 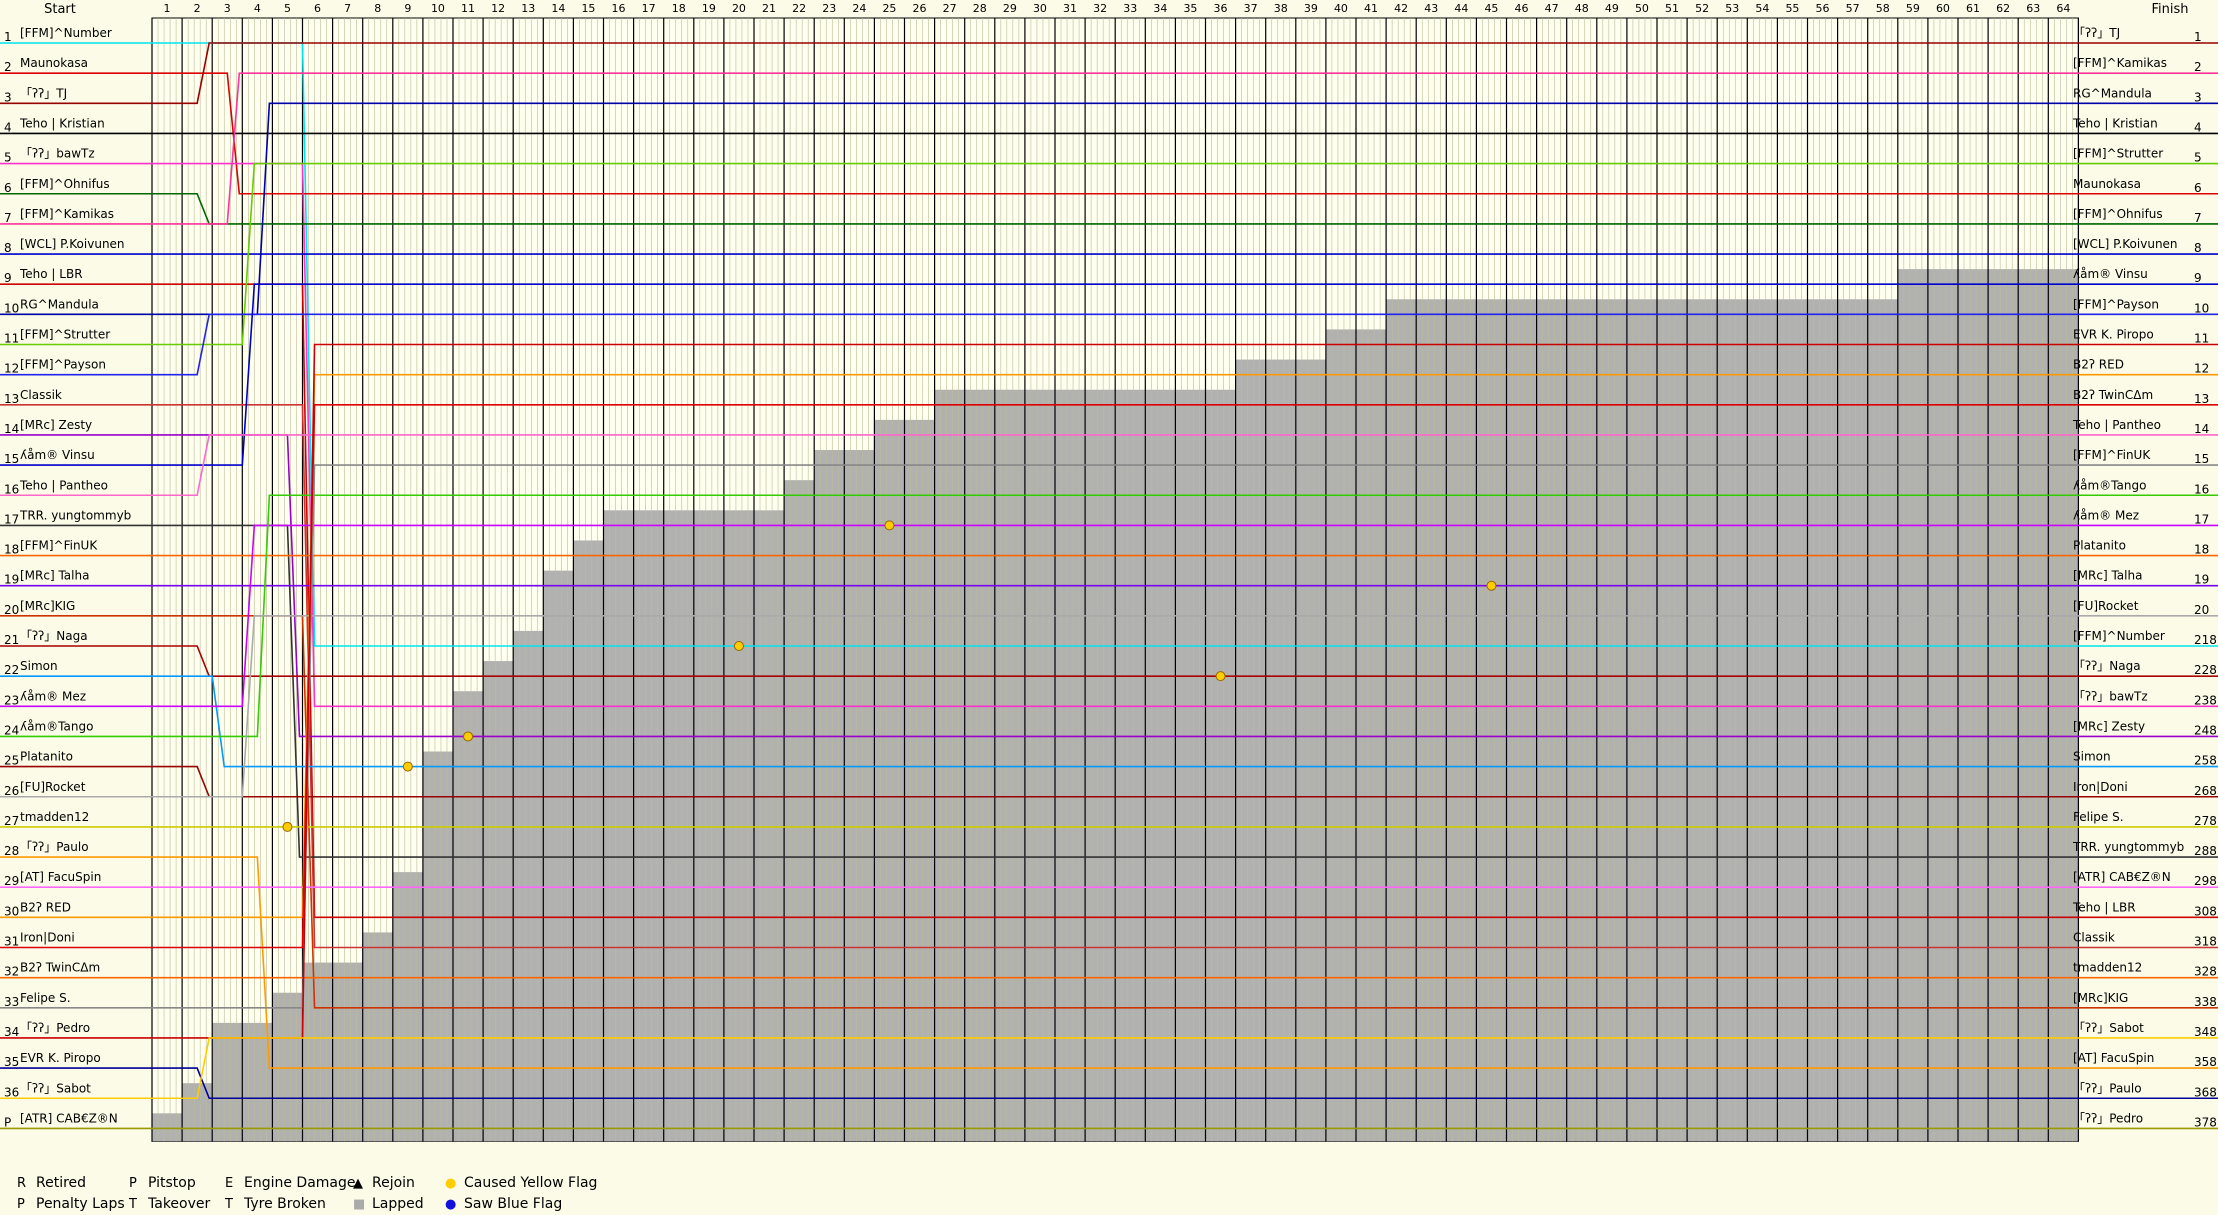 I want to click on finish-driver-name: TRR. yungtommyb, so click(x=2128, y=847).